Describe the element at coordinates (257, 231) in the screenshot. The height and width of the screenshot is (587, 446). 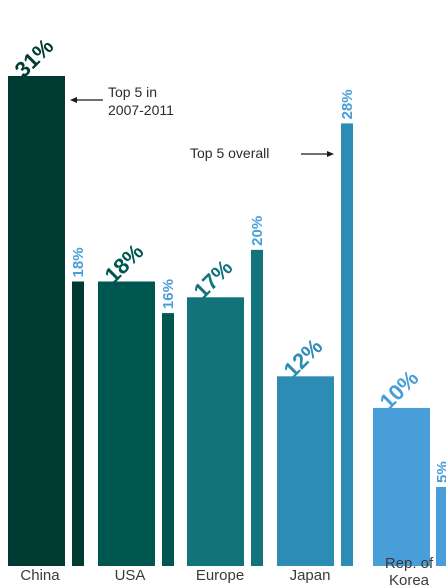
I see `value-label-minor-europe: 20%` at that location.